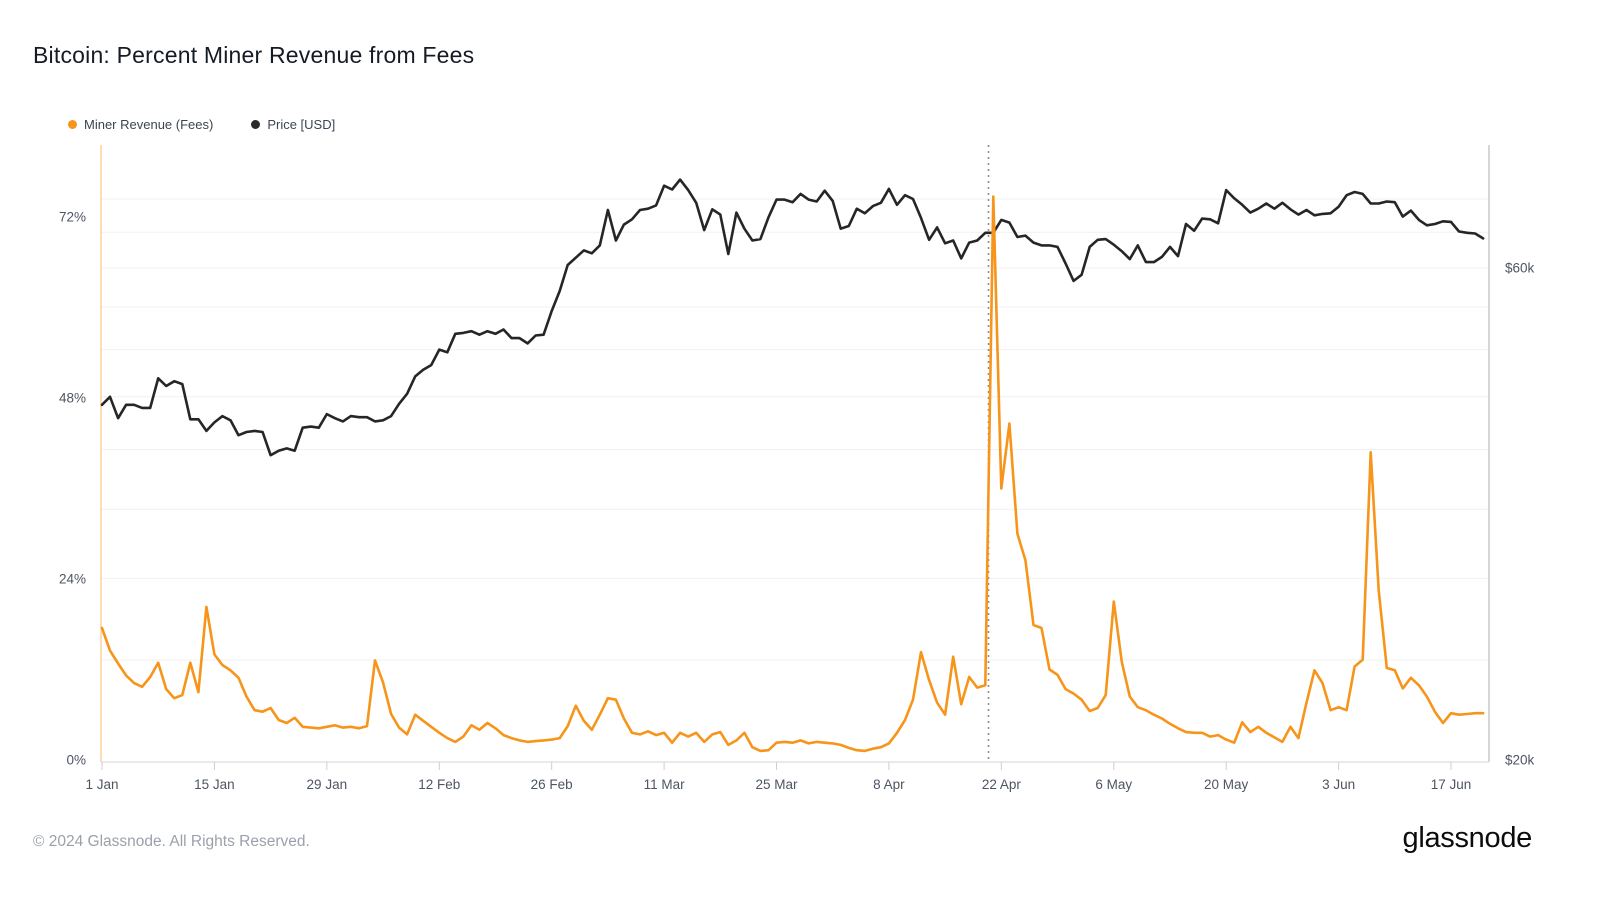 This screenshot has width=1600, height=900. I want to click on chart-title: Bitcoin: Percent Miner Revenue from Fees, so click(254, 55).